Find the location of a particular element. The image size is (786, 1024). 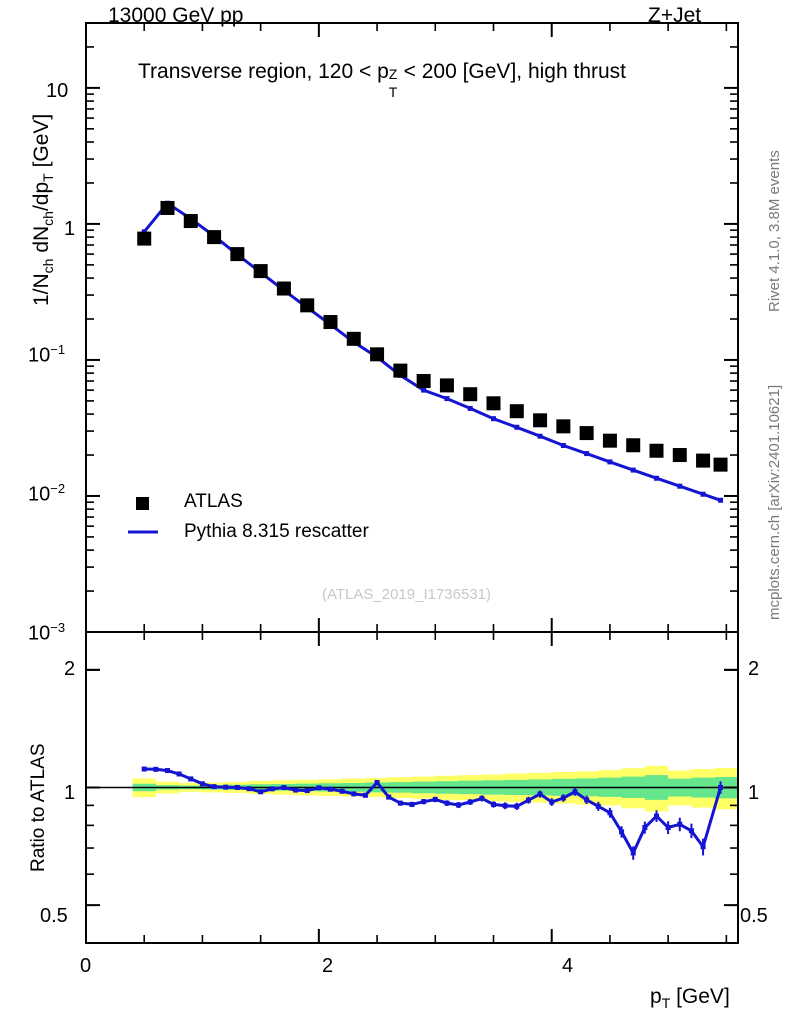

plot-title-sup: Z is located at coordinates (393, 74).